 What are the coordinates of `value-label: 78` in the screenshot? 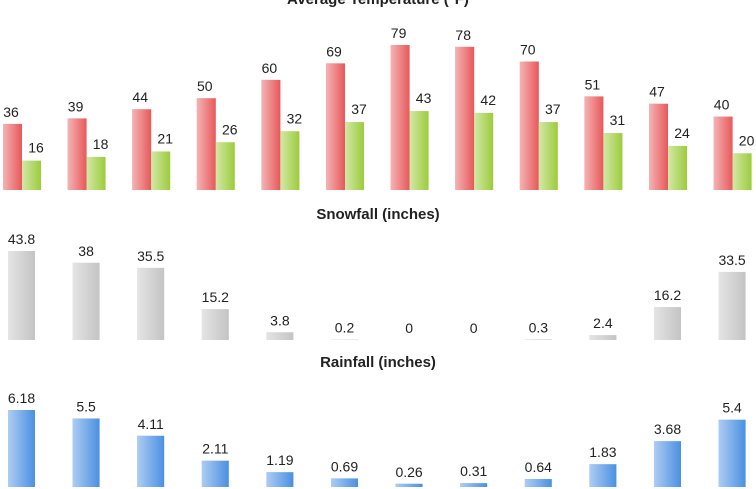 It's located at (463, 35).